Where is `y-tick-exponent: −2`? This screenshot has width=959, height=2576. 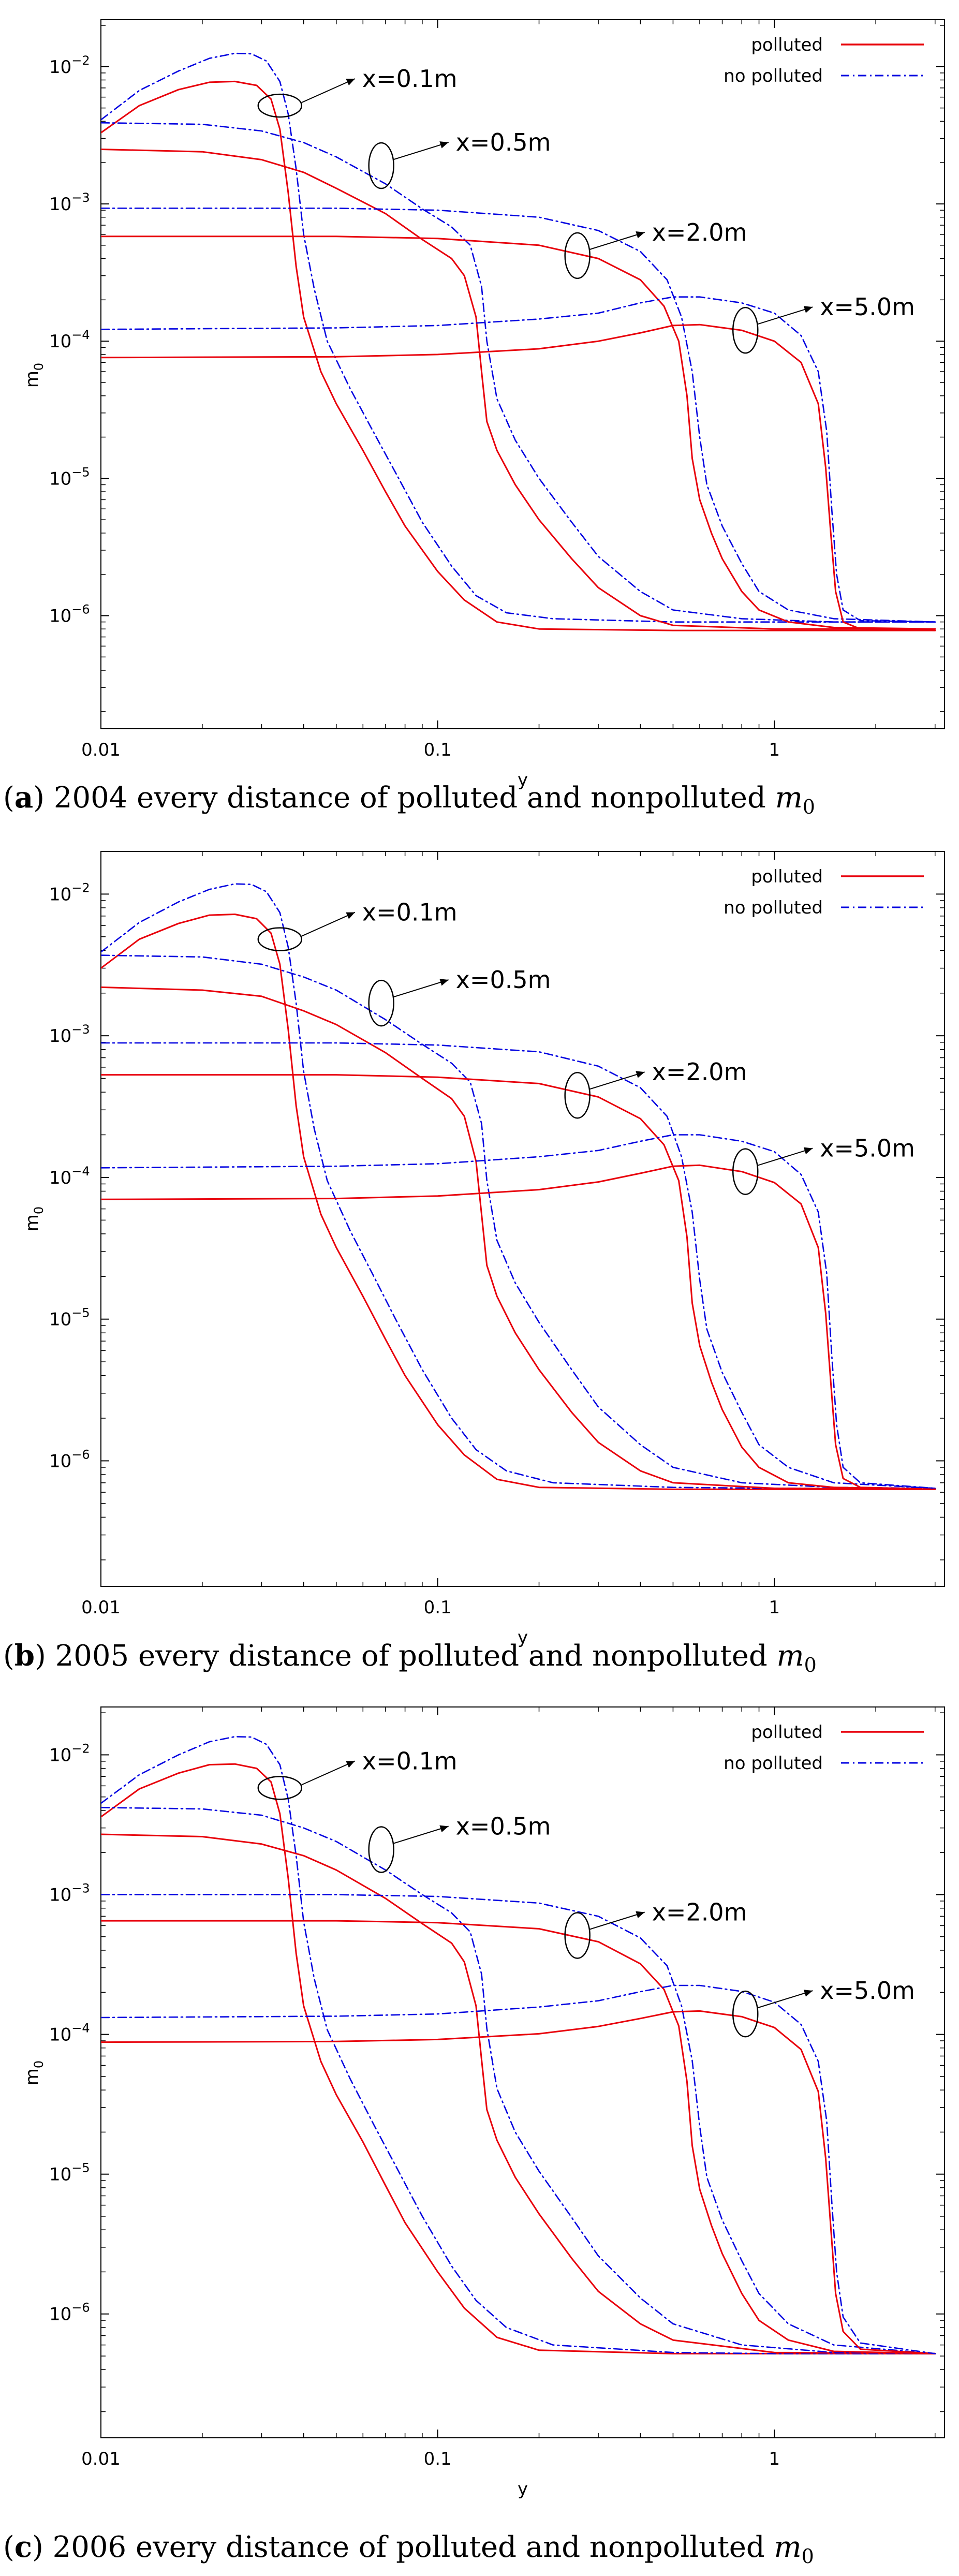
y-tick-exponent: −2 is located at coordinates (80, 61).